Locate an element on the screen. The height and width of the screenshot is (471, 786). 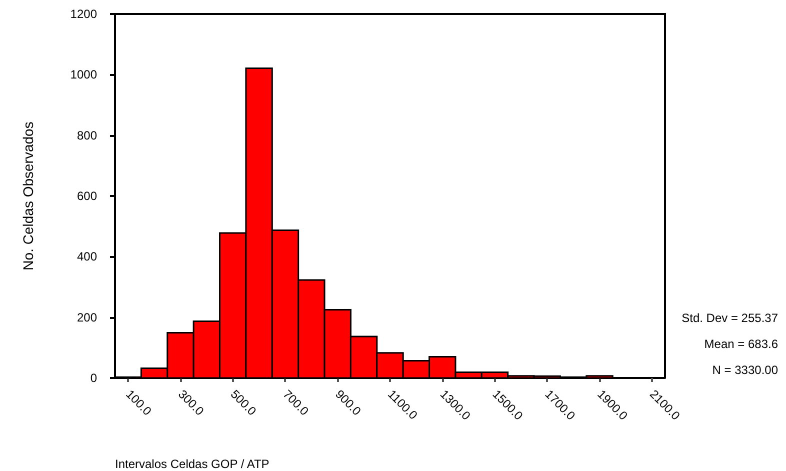
y-tick-label: 800 is located at coordinates (87, 135).